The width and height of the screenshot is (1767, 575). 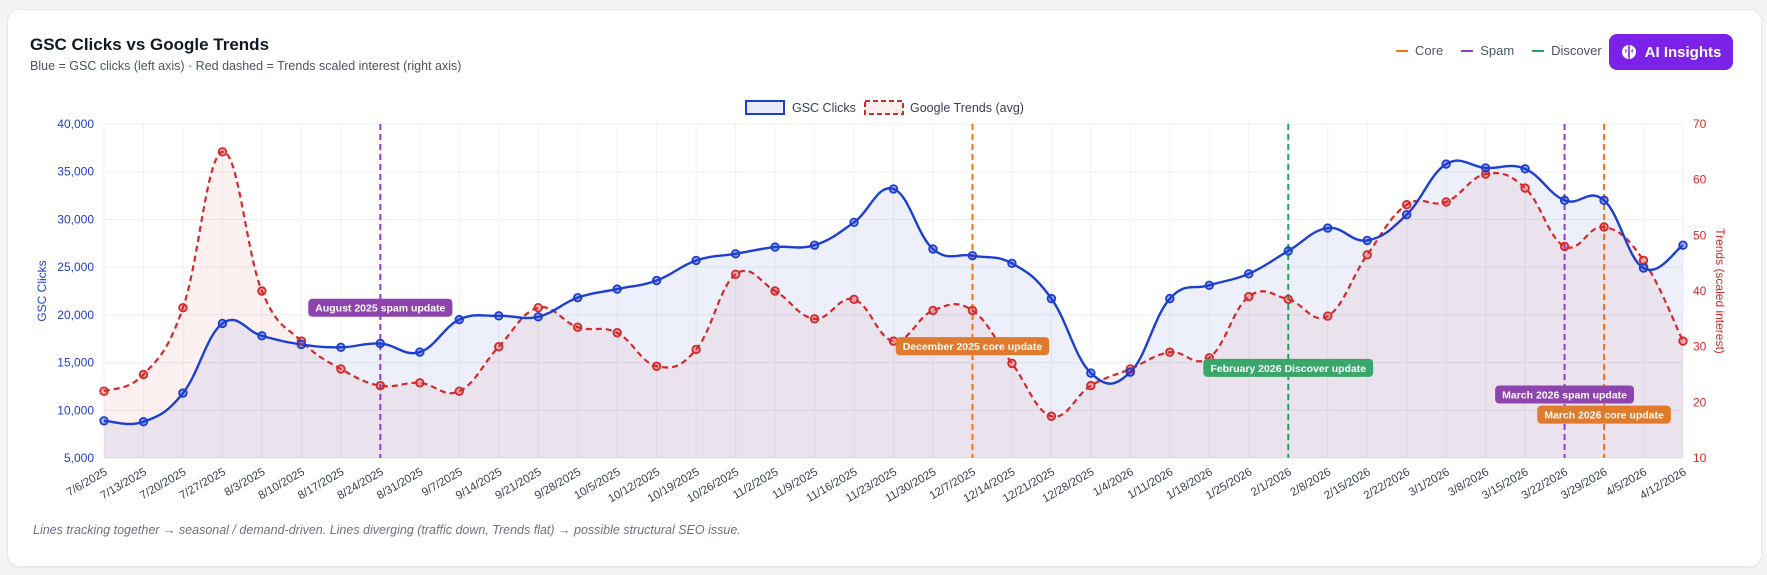 I want to click on ai-insights-button: AI Insights, so click(x=1671, y=52).